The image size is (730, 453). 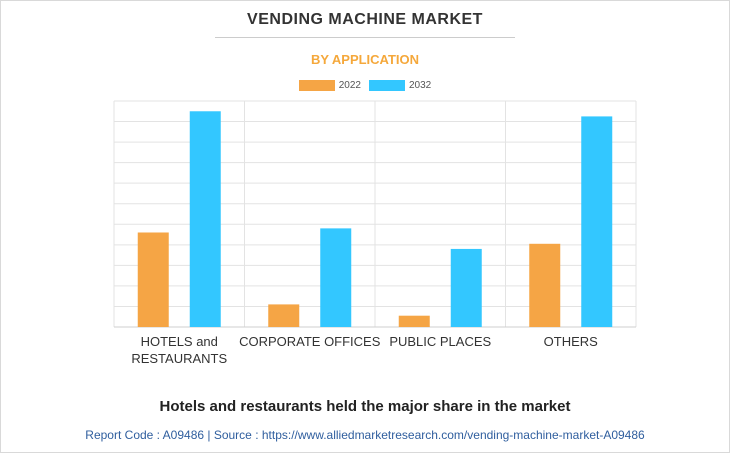 I want to click on title-divider, so click(x=365, y=37).